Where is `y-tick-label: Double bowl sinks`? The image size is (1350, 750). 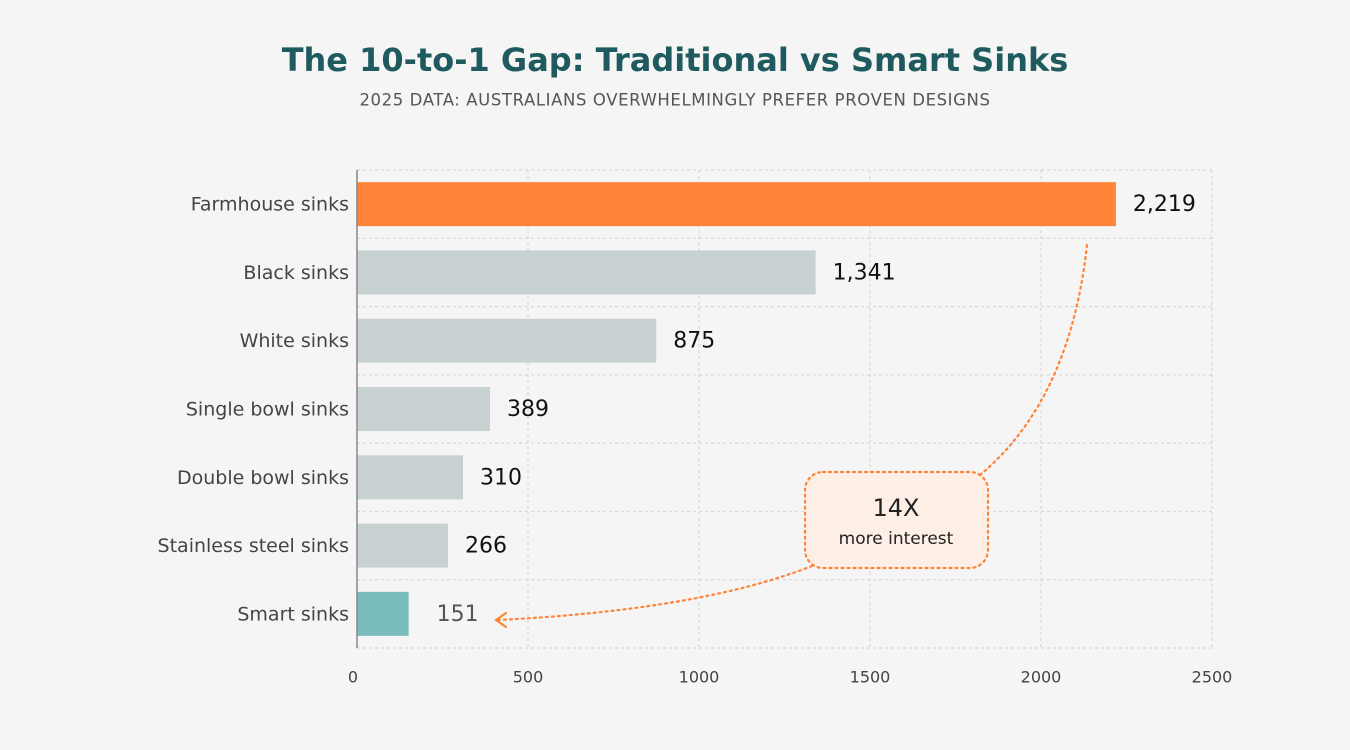 y-tick-label: Double bowl sinks is located at coordinates (263, 478).